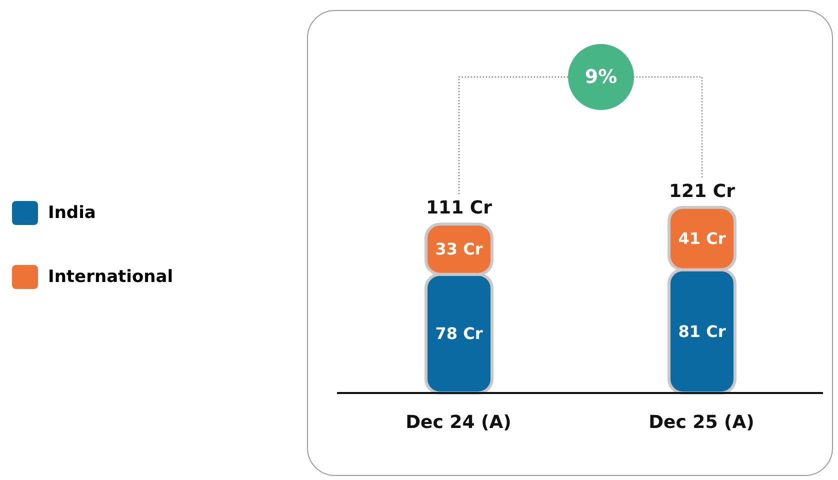  Describe the element at coordinates (459, 208) in the screenshot. I see `total-label: 111 Cr` at that location.